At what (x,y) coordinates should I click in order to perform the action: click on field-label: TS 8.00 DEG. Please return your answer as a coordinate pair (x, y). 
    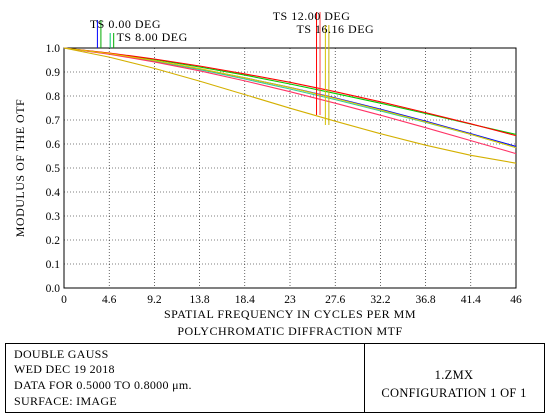
    Looking at the image, I should click on (152, 37).